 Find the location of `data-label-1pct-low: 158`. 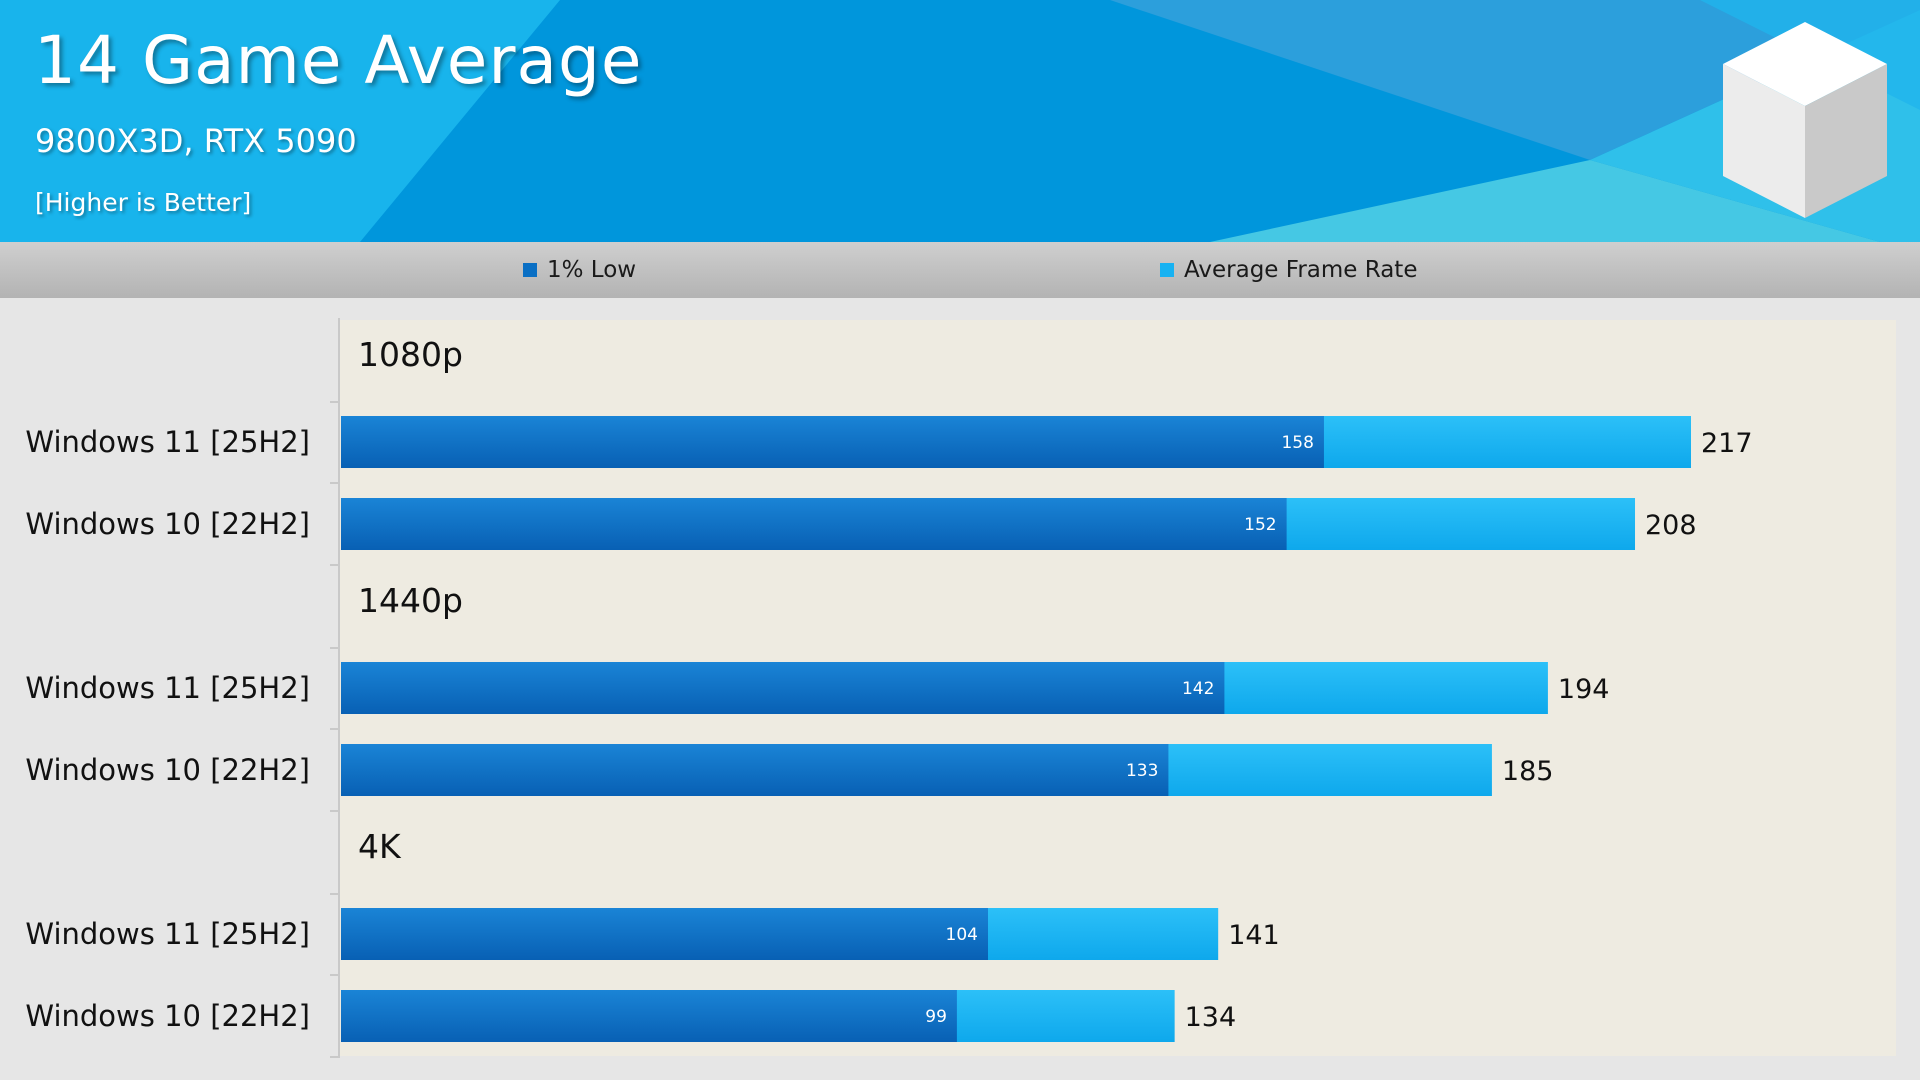

data-label-1pct-low: 158 is located at coordinates (1297, 443).